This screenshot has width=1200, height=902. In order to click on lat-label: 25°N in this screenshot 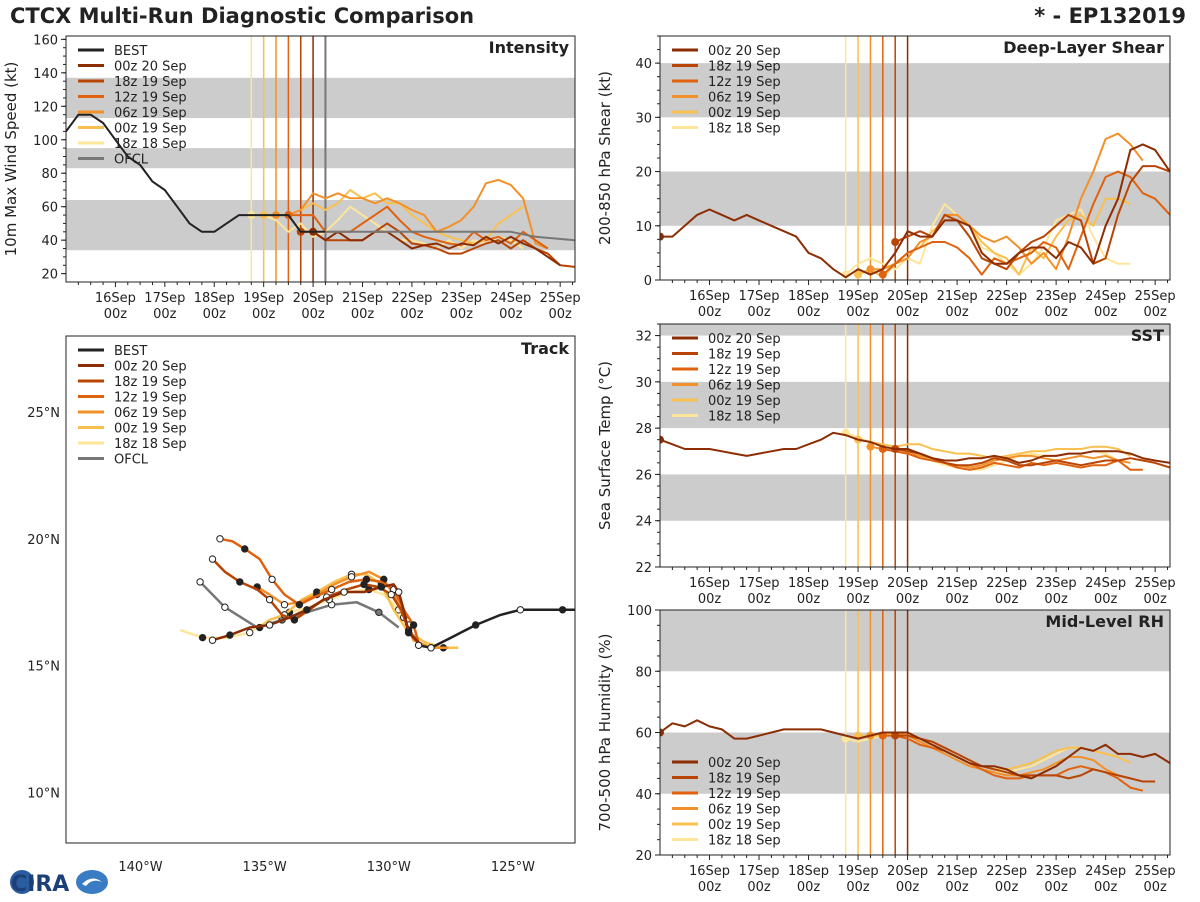, I will do `click(43, 413)`.